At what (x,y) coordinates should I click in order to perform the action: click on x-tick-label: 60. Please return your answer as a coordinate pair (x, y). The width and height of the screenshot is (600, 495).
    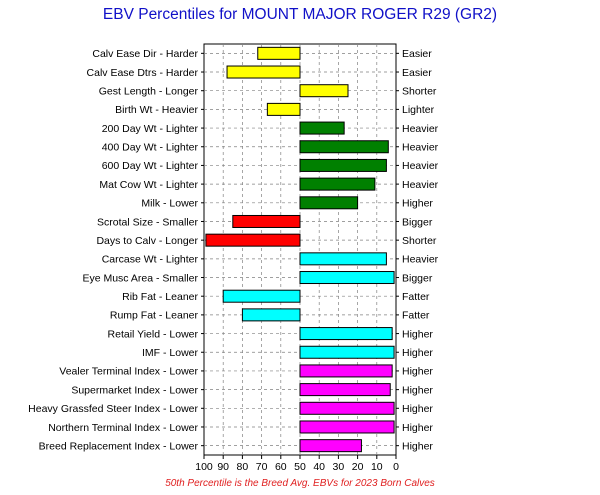
    Looking at the image, I should click on (281, 467).